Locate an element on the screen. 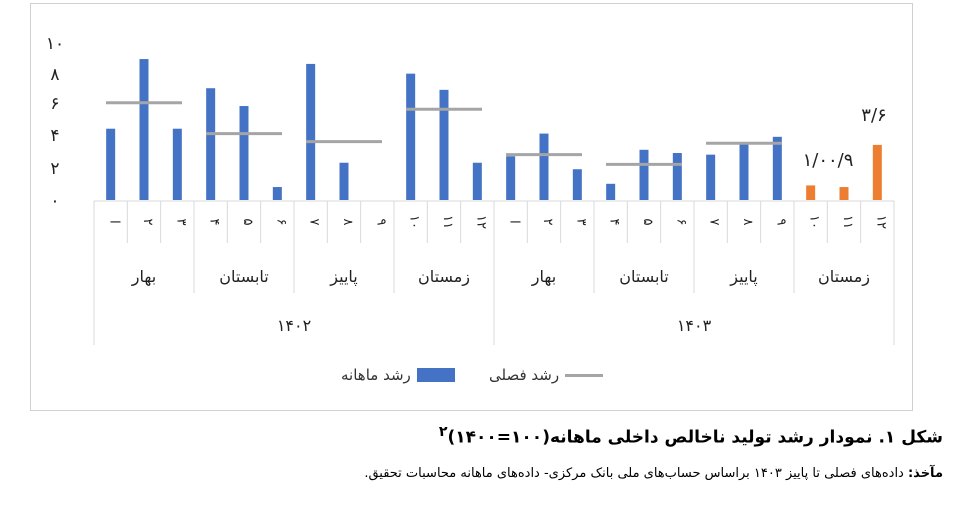  data-label-estimated-months: ۱/۰۰/۹ is located at coordinates (828, 160).